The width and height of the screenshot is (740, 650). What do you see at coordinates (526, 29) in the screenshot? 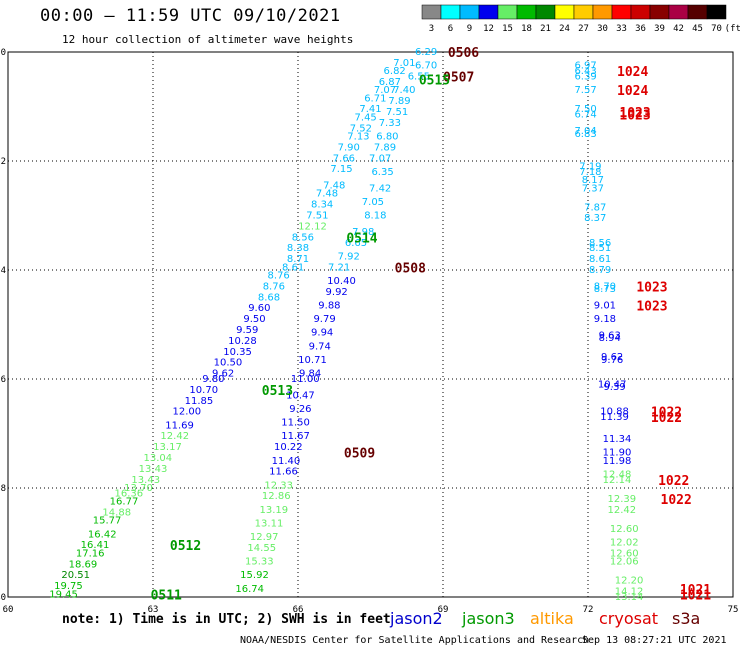
I see `color-scale-label: 18` at bounding box center [526, 29].